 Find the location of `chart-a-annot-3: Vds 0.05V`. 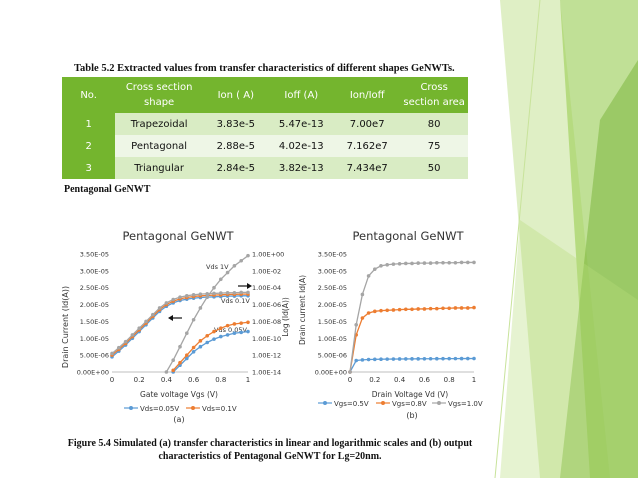

chart-a-annot-3: Vds 0.05V is located at coordinates (230, 330).